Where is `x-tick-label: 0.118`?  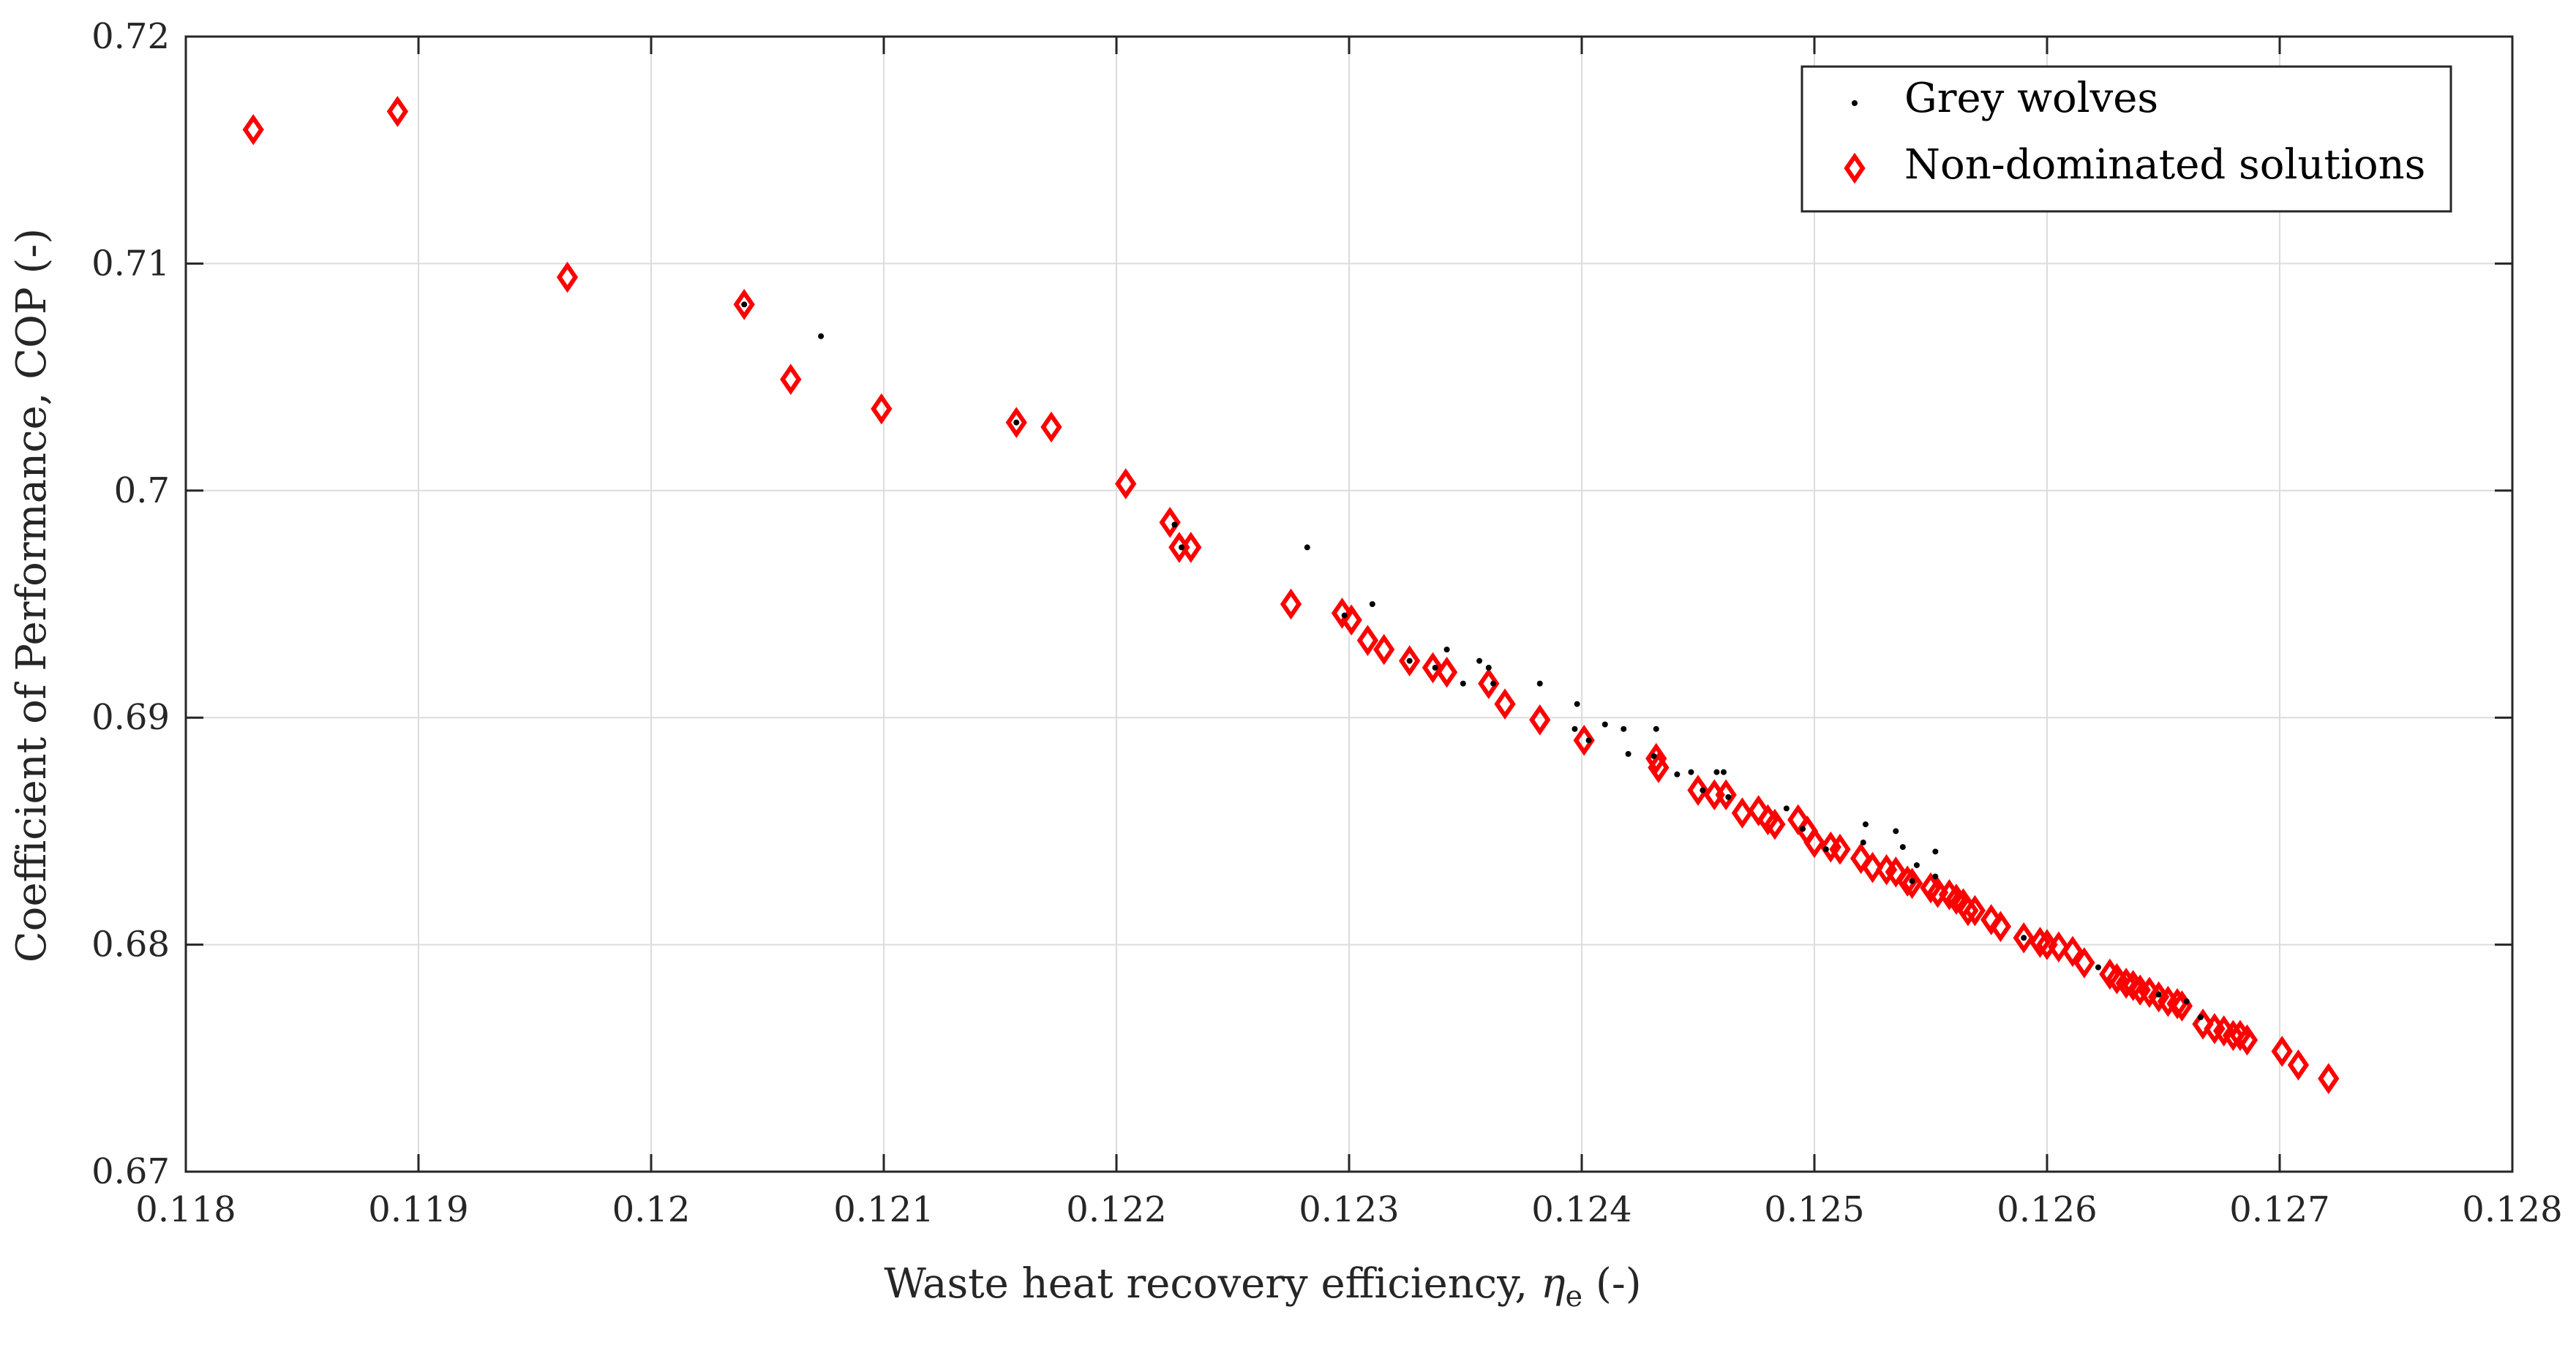
x-tick-label: 0.118 is located at coordinates (185, 1209).